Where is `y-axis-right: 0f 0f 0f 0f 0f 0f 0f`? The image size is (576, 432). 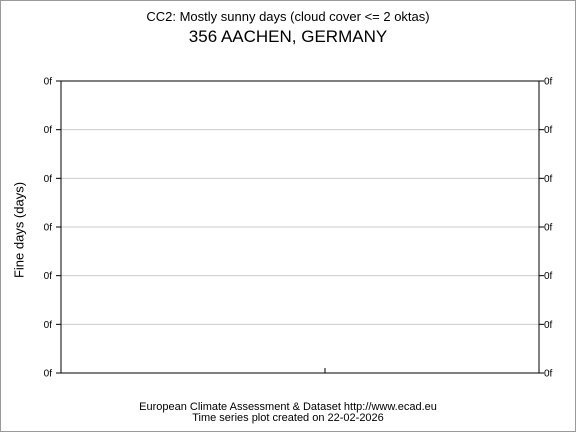 y-axis-right: 0f 0f 0f 0f 0f 0f 0f is located at coordinates (546, 228).